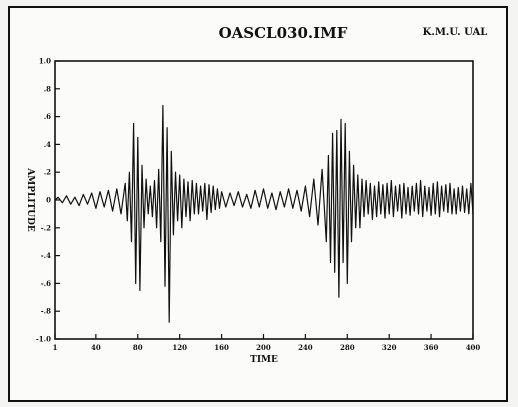 This screenshot has width=518, height=407. Describe the element at coordinates (455, 32) in the screenshot. I see `corner-label: K.M.U. UAL` at that location.